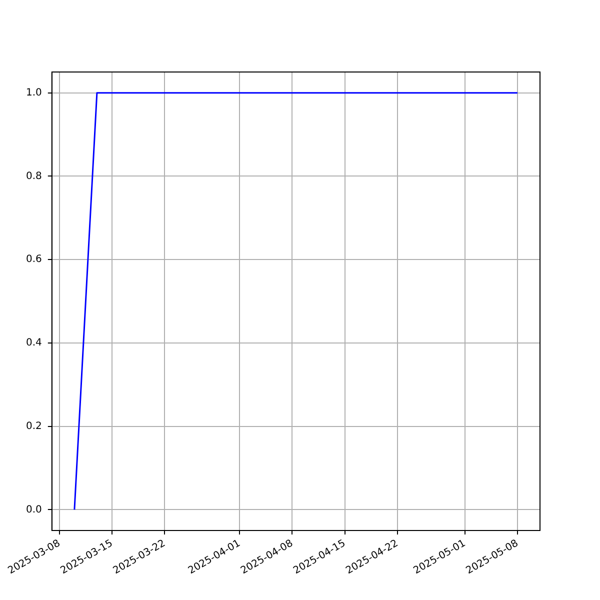  Describe the element at coordinates (34, 510) in the screenshot. I see `y-tick-label: 0.0` at that location.